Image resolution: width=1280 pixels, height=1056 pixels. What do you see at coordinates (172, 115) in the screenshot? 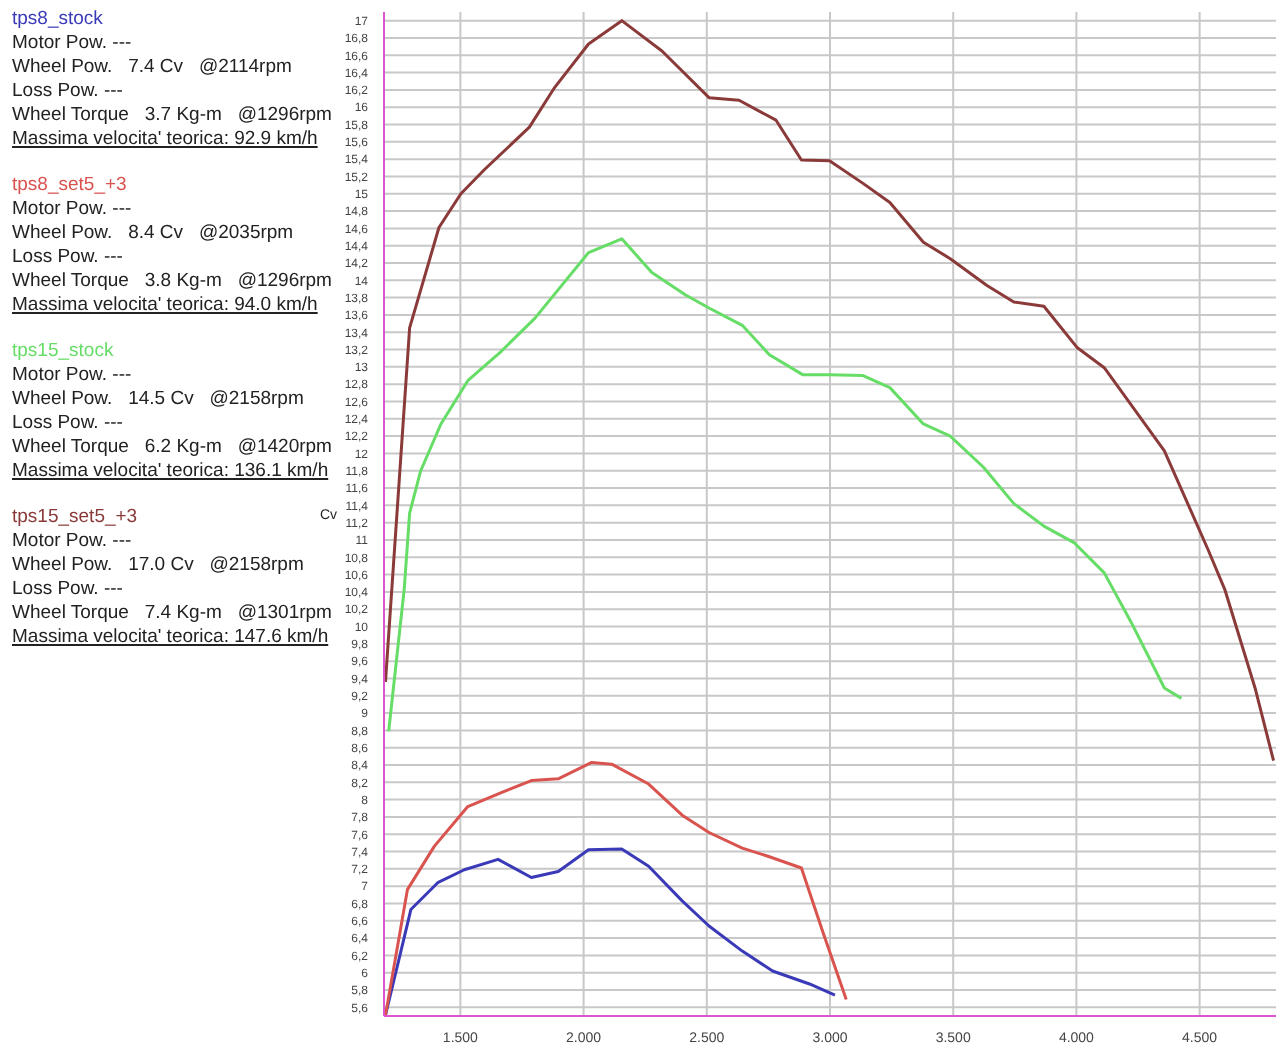
I see `text: Wheel Torque 3.7 Kg-m @1296rpm` at bounding box center [172, 115].